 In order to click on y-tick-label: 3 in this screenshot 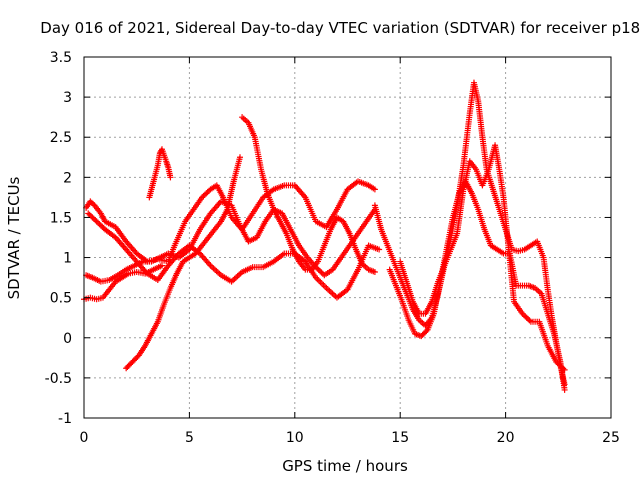, I will do `click(67, 98)`.